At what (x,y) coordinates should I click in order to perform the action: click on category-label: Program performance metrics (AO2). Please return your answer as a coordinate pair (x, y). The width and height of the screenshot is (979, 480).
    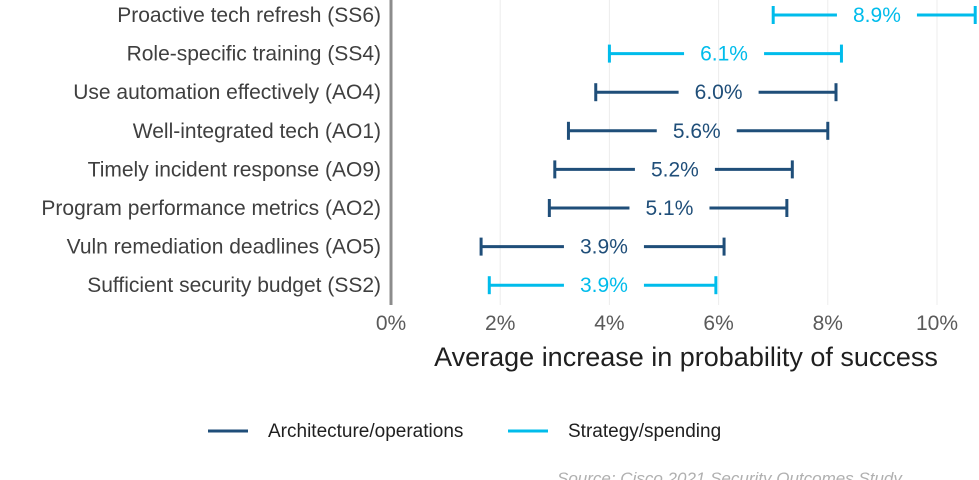
    Looking at the image, I should click on (211, 208).